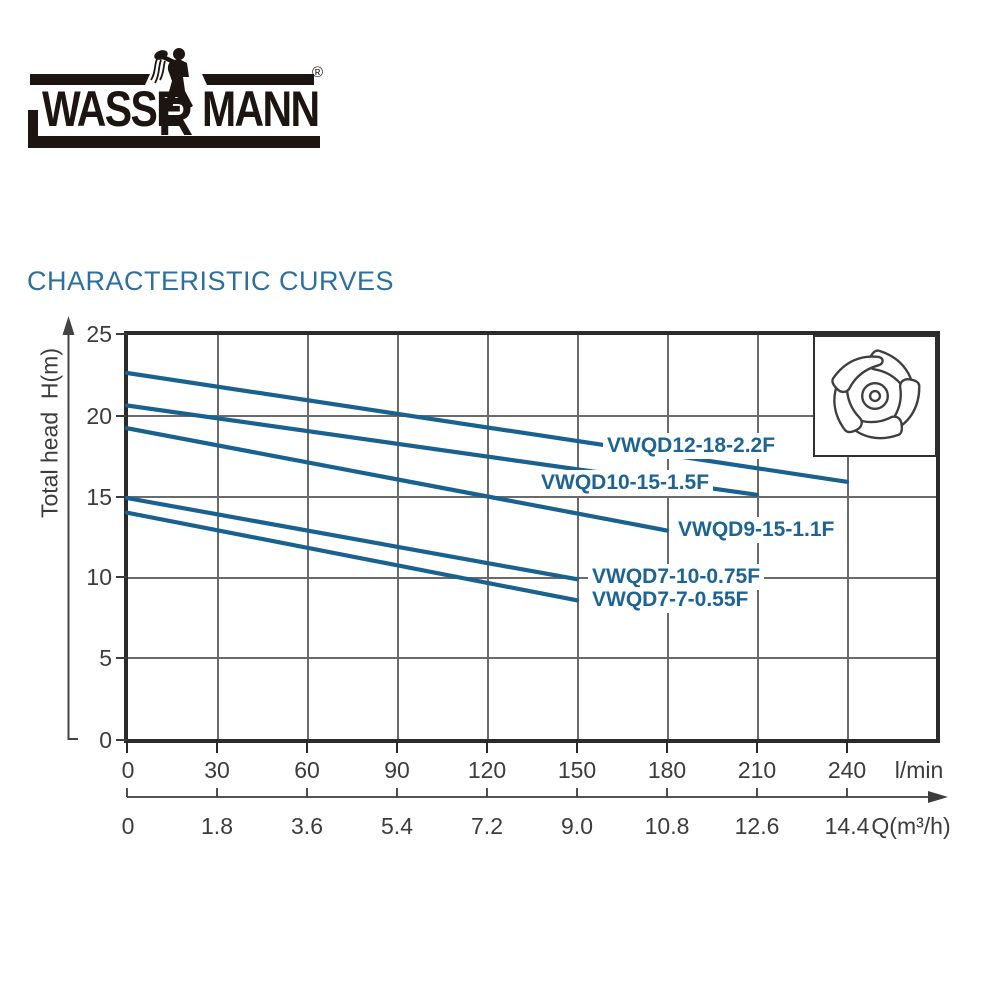  I want to click on curve-label-vwqd7-10: VWQD7-10-0.75F, so click(676, 577).